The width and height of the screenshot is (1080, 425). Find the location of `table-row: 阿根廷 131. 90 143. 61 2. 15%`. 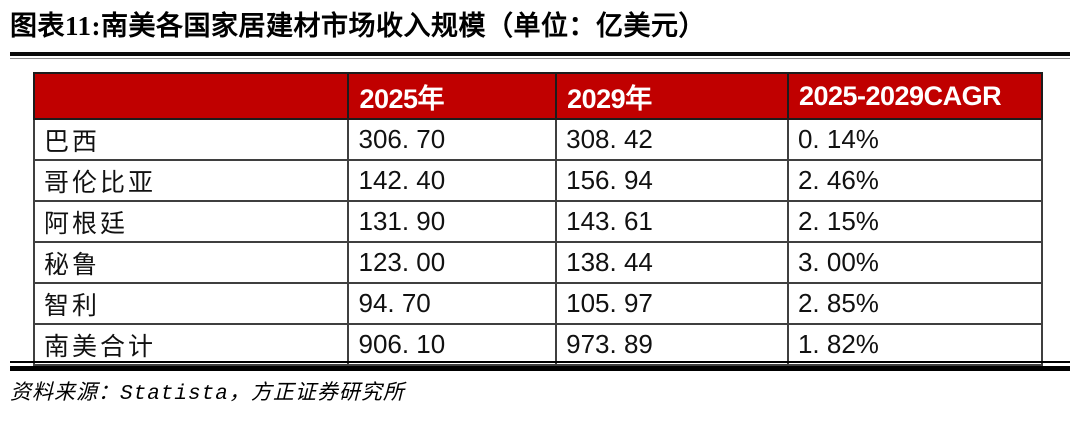

table-row: 阿根廷 131. 90 143. 61 2. 15% is located at coordinates (538, 221).